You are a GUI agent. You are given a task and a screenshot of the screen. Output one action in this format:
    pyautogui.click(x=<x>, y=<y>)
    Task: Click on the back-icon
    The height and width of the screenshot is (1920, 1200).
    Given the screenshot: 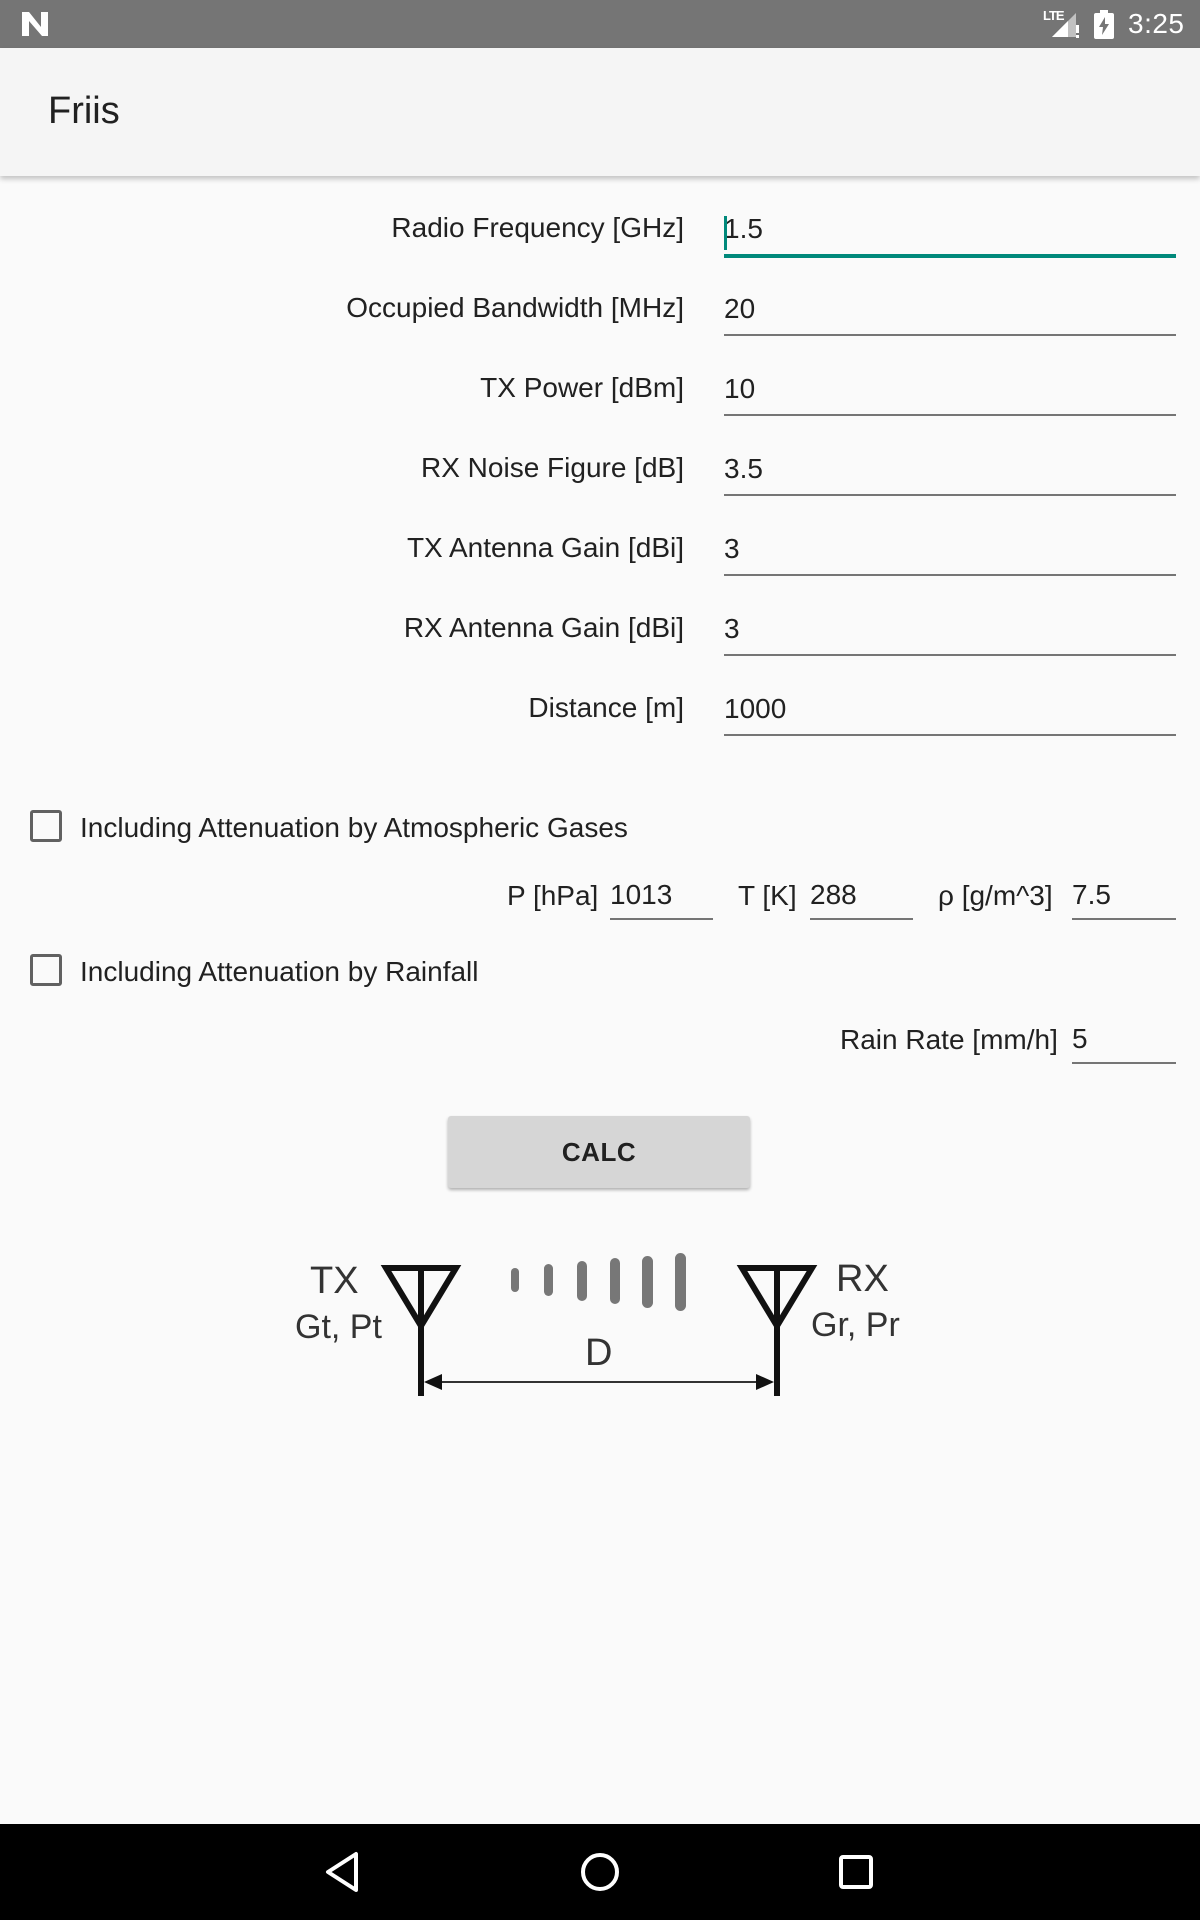 What is the action you would take?
    pyautogui.click(x=344, y=1872)
    